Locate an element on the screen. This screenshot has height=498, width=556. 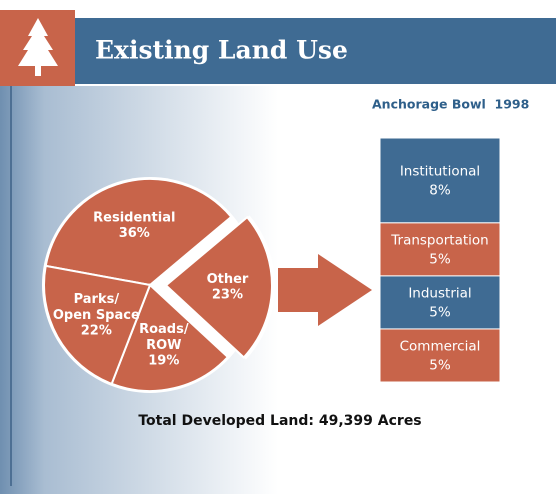
segment-name: Commercial is located at coordinates (440, 346).